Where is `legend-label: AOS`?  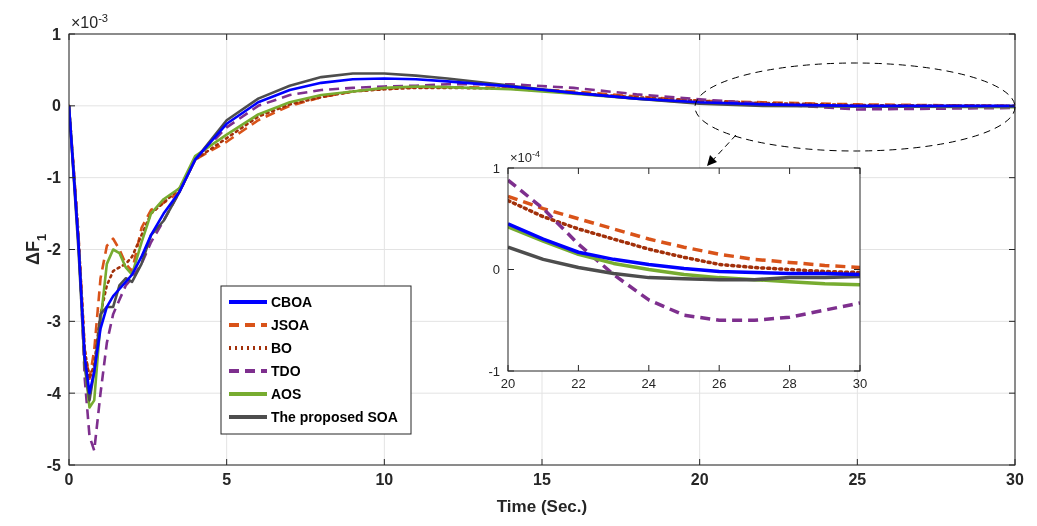 legend-label: AOS is located at coordinates (286, 394).